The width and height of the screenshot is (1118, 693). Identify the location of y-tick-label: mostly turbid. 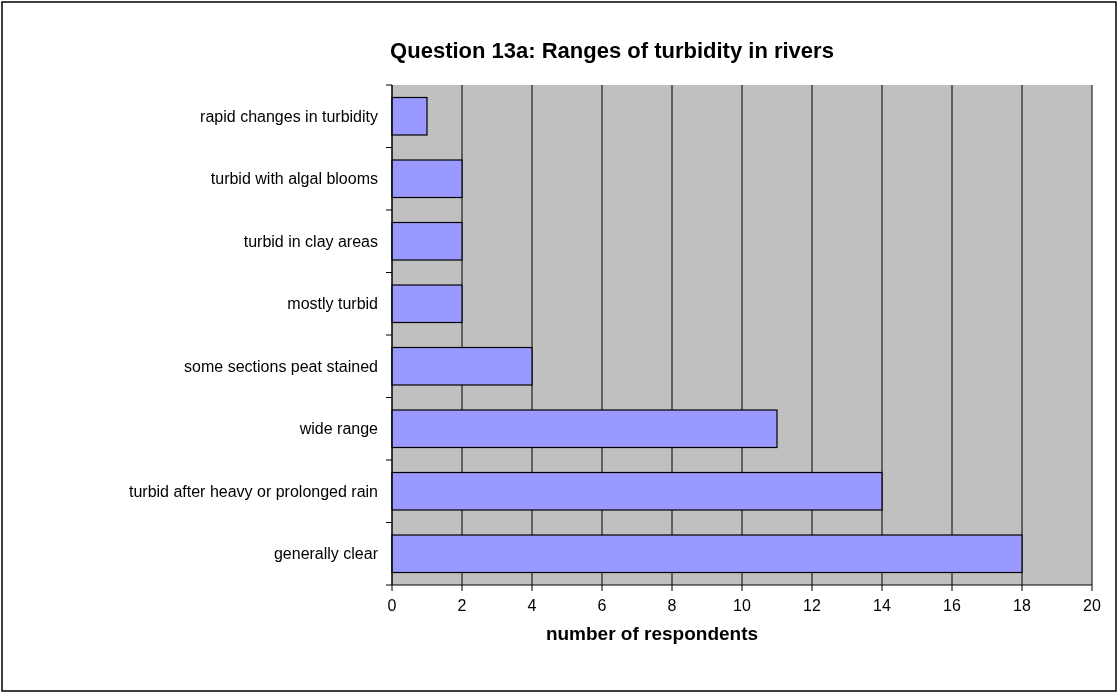
(332, 304).